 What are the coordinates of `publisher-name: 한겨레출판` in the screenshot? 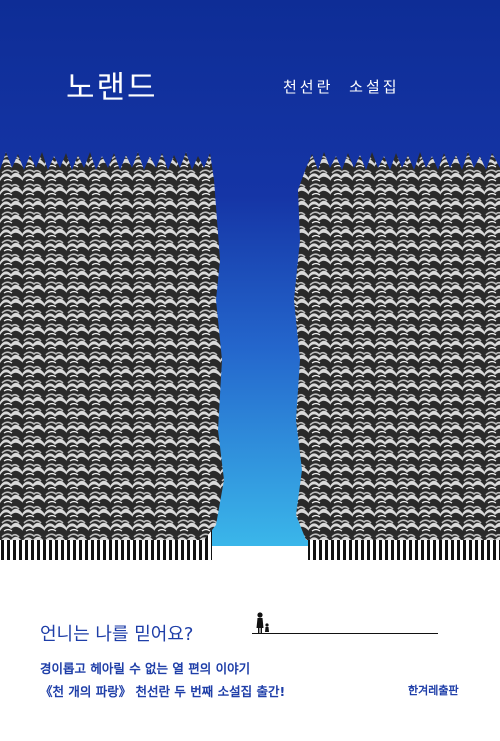 It's located at (433, 690).